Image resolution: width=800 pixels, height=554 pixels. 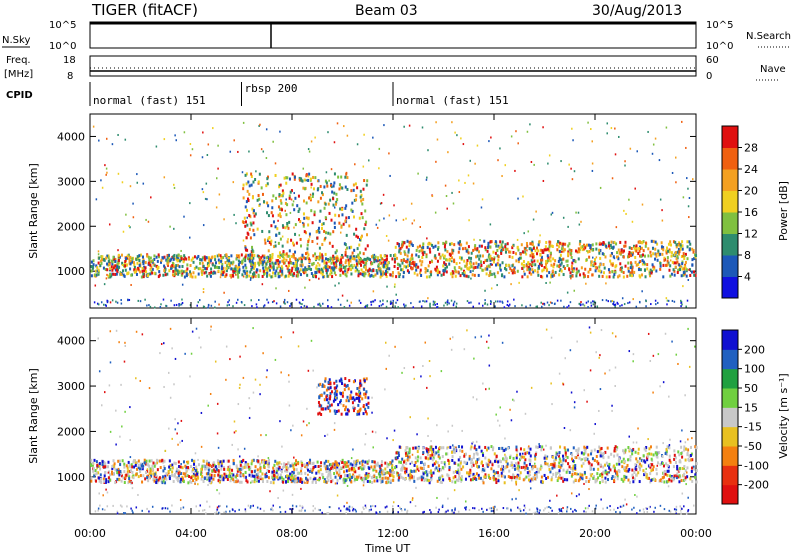 What do you see at coordinates (343, 396) in the screenshot?
I see `echo-band` at bounding box center [343, 396].